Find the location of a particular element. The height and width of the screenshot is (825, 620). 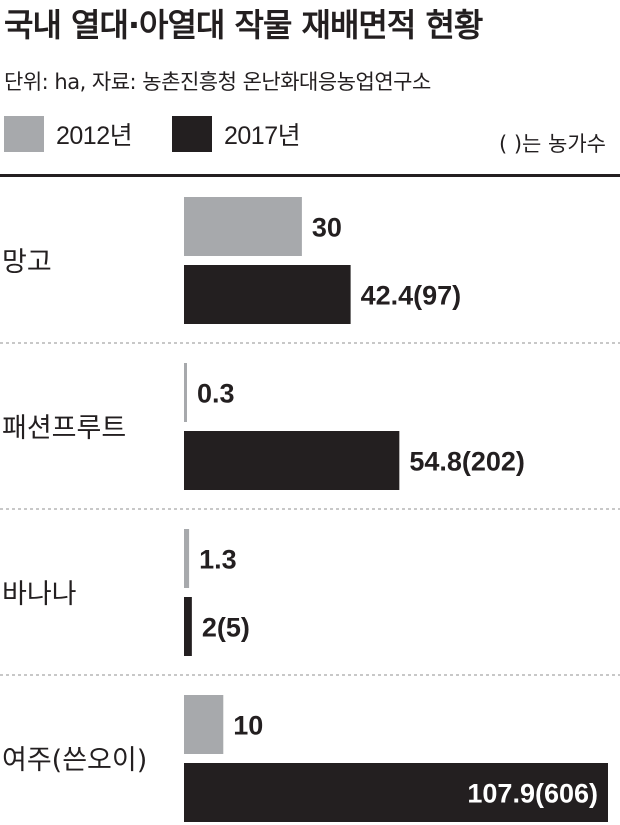

value-label: 10 is located at coordinates (248, 726).